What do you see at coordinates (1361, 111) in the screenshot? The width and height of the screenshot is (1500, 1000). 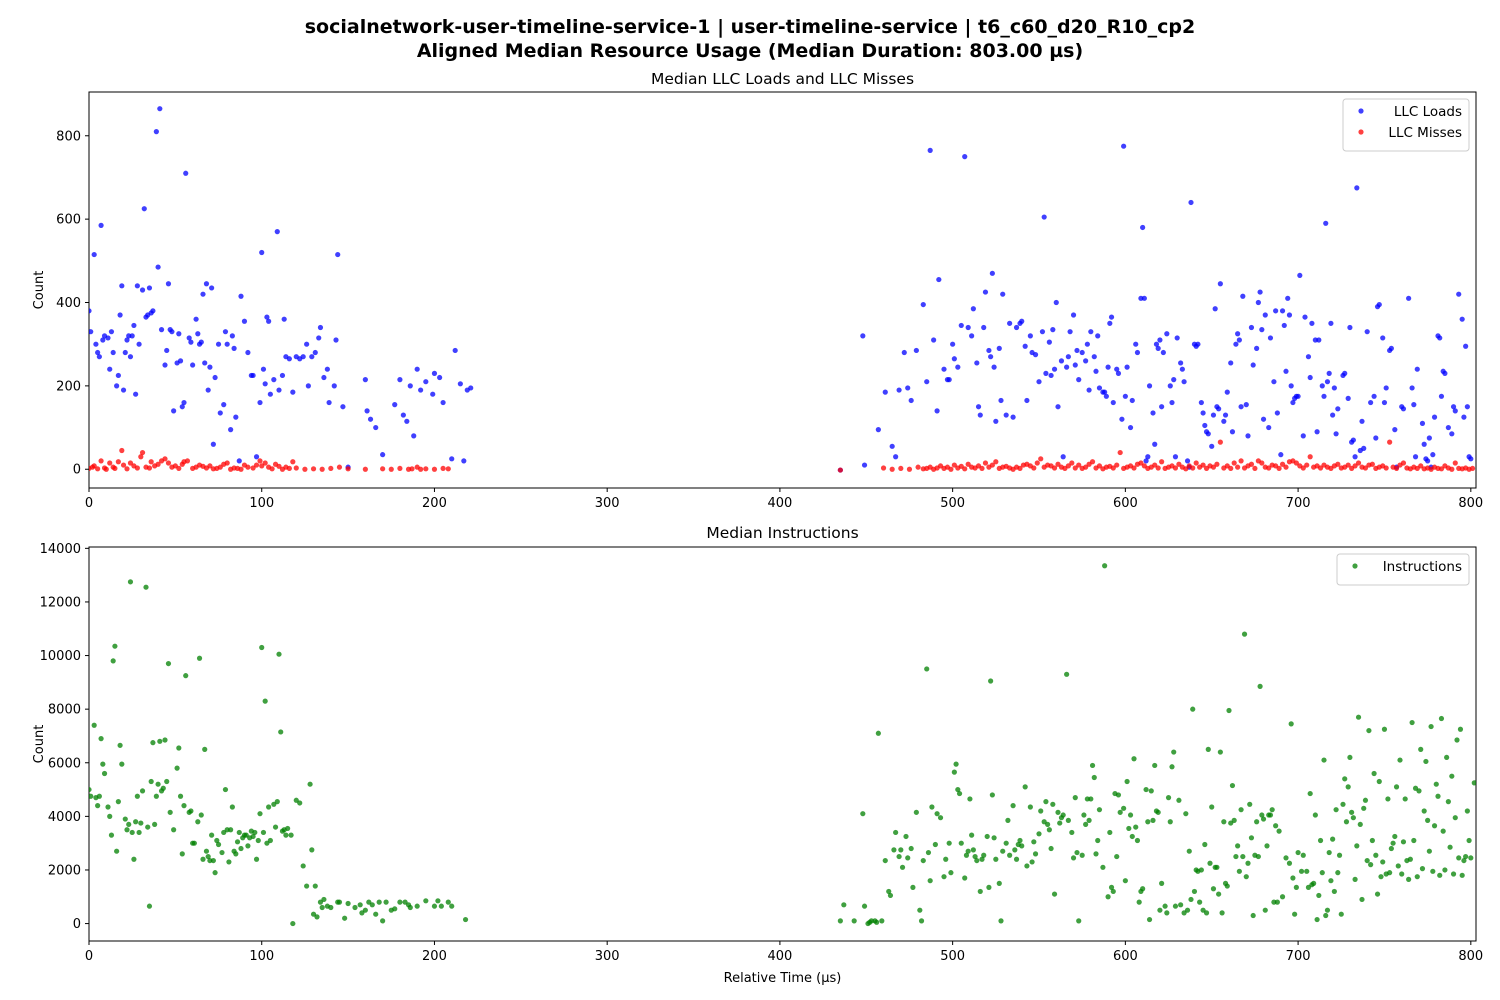 I see `legend-marker-llc-loads` at bounding box center [1361, 111].